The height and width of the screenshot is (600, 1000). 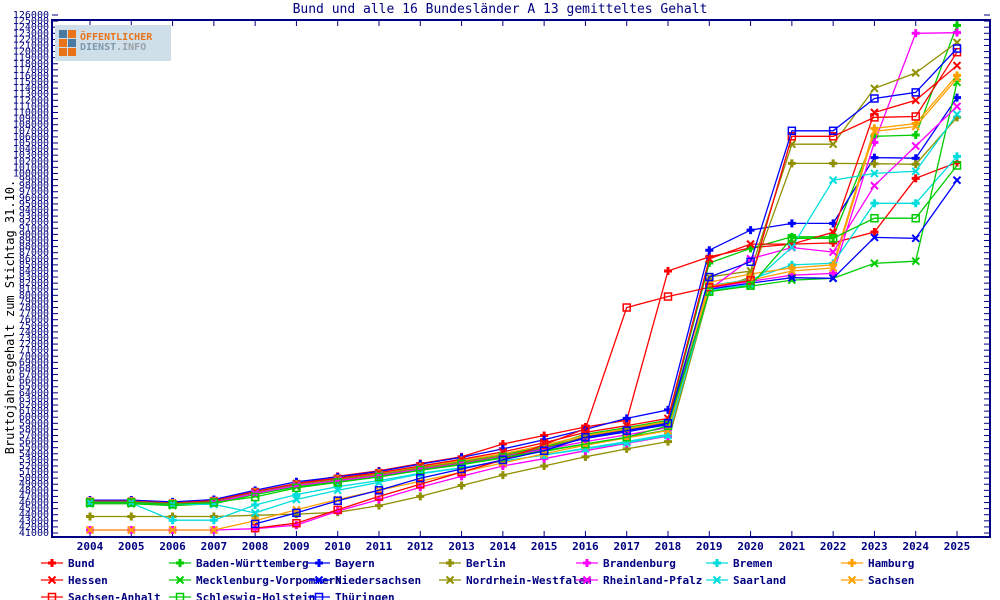 I want to click on legend-label: Berlin, so click(x=486, y=563).